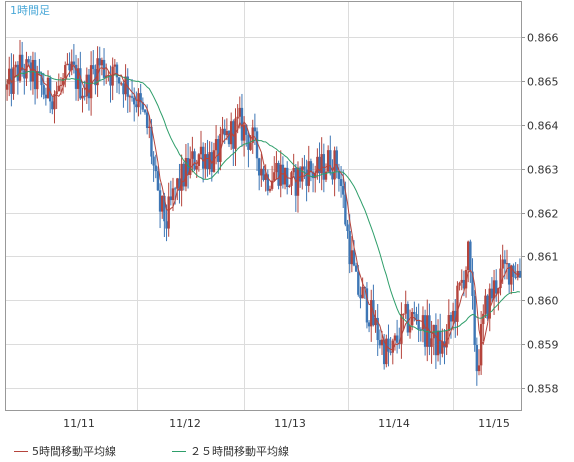  What do you see at coordinates (543, 301) in the screenshot?
I see `y-tick-label: 0.860` at bounding box center [543, 301].